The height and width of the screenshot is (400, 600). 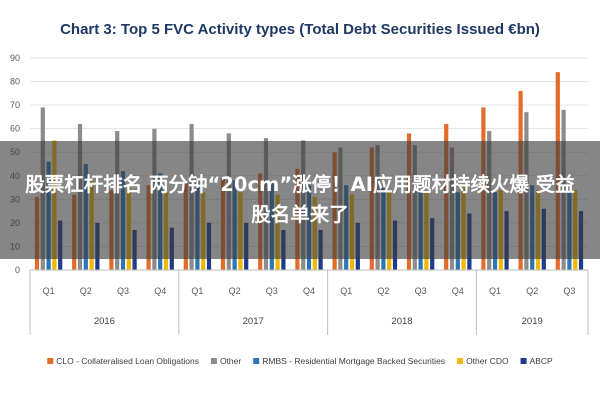 What do you see at coordinates (230, 361) in the screenshot?
I see `legend-label: Other` at bounding box center [230, 361].